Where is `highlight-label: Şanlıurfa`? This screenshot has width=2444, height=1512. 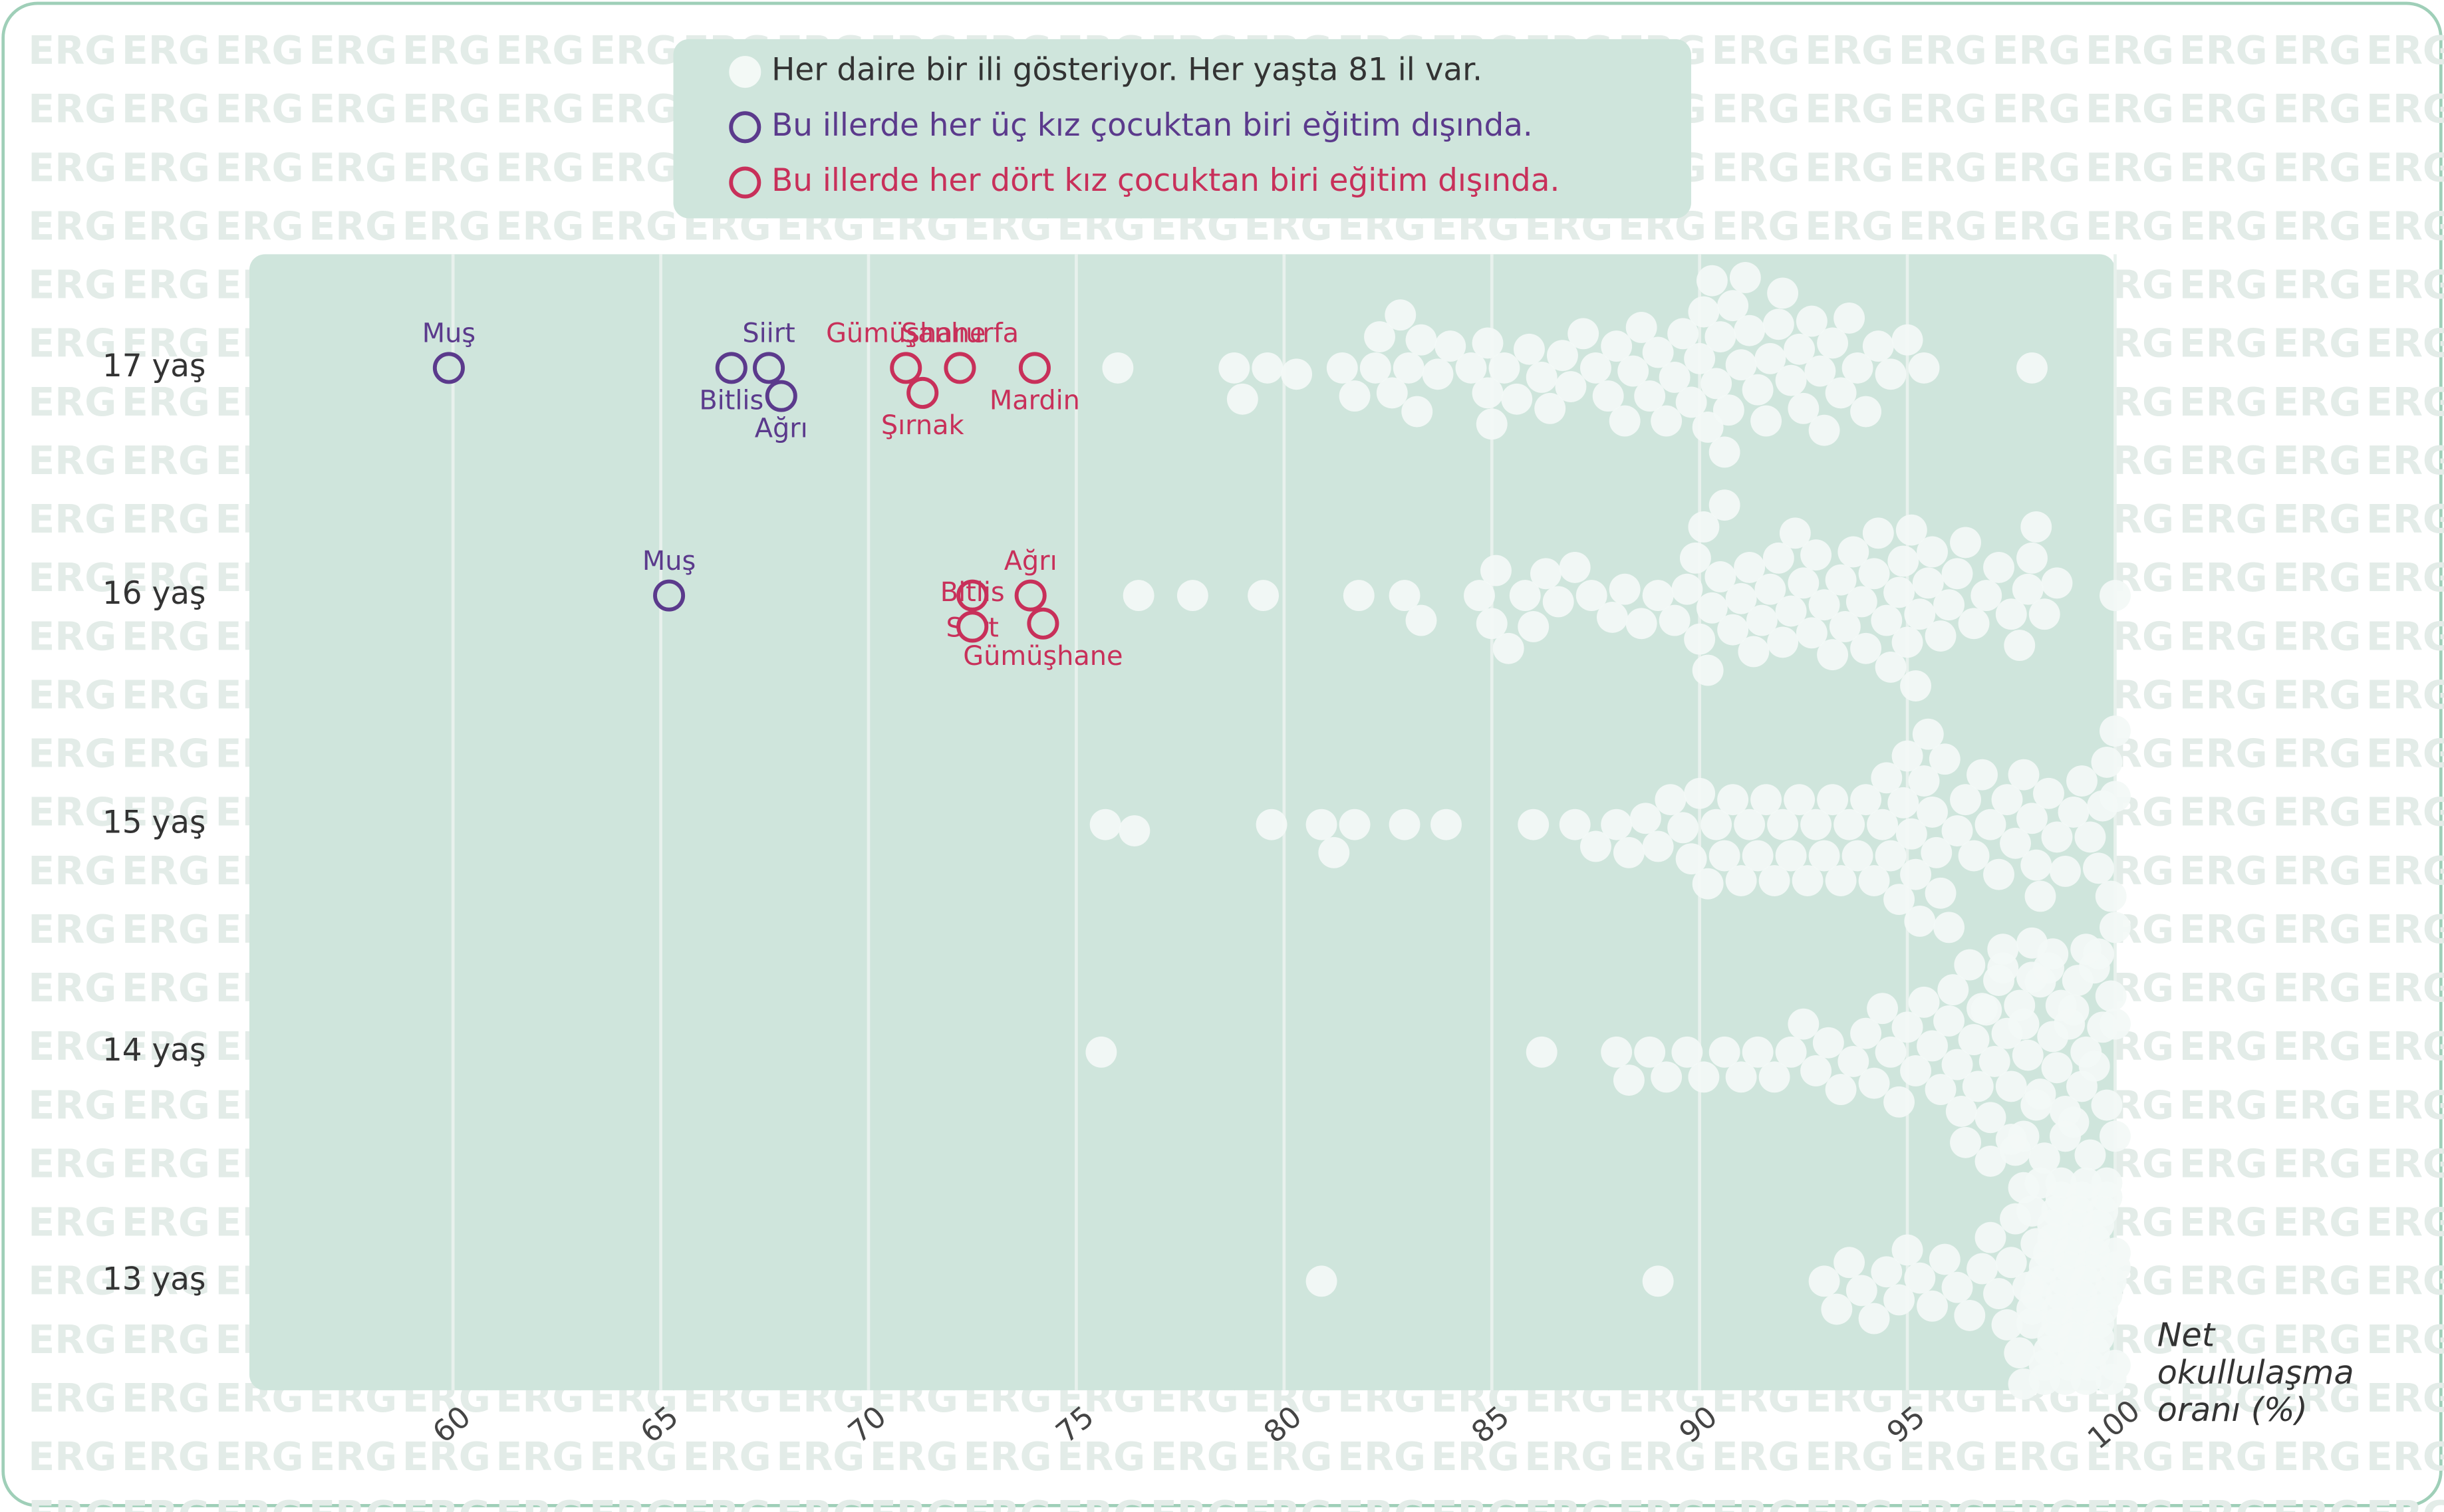
highlight-label: Şanlıurfa is located at coordinates (960, 334).